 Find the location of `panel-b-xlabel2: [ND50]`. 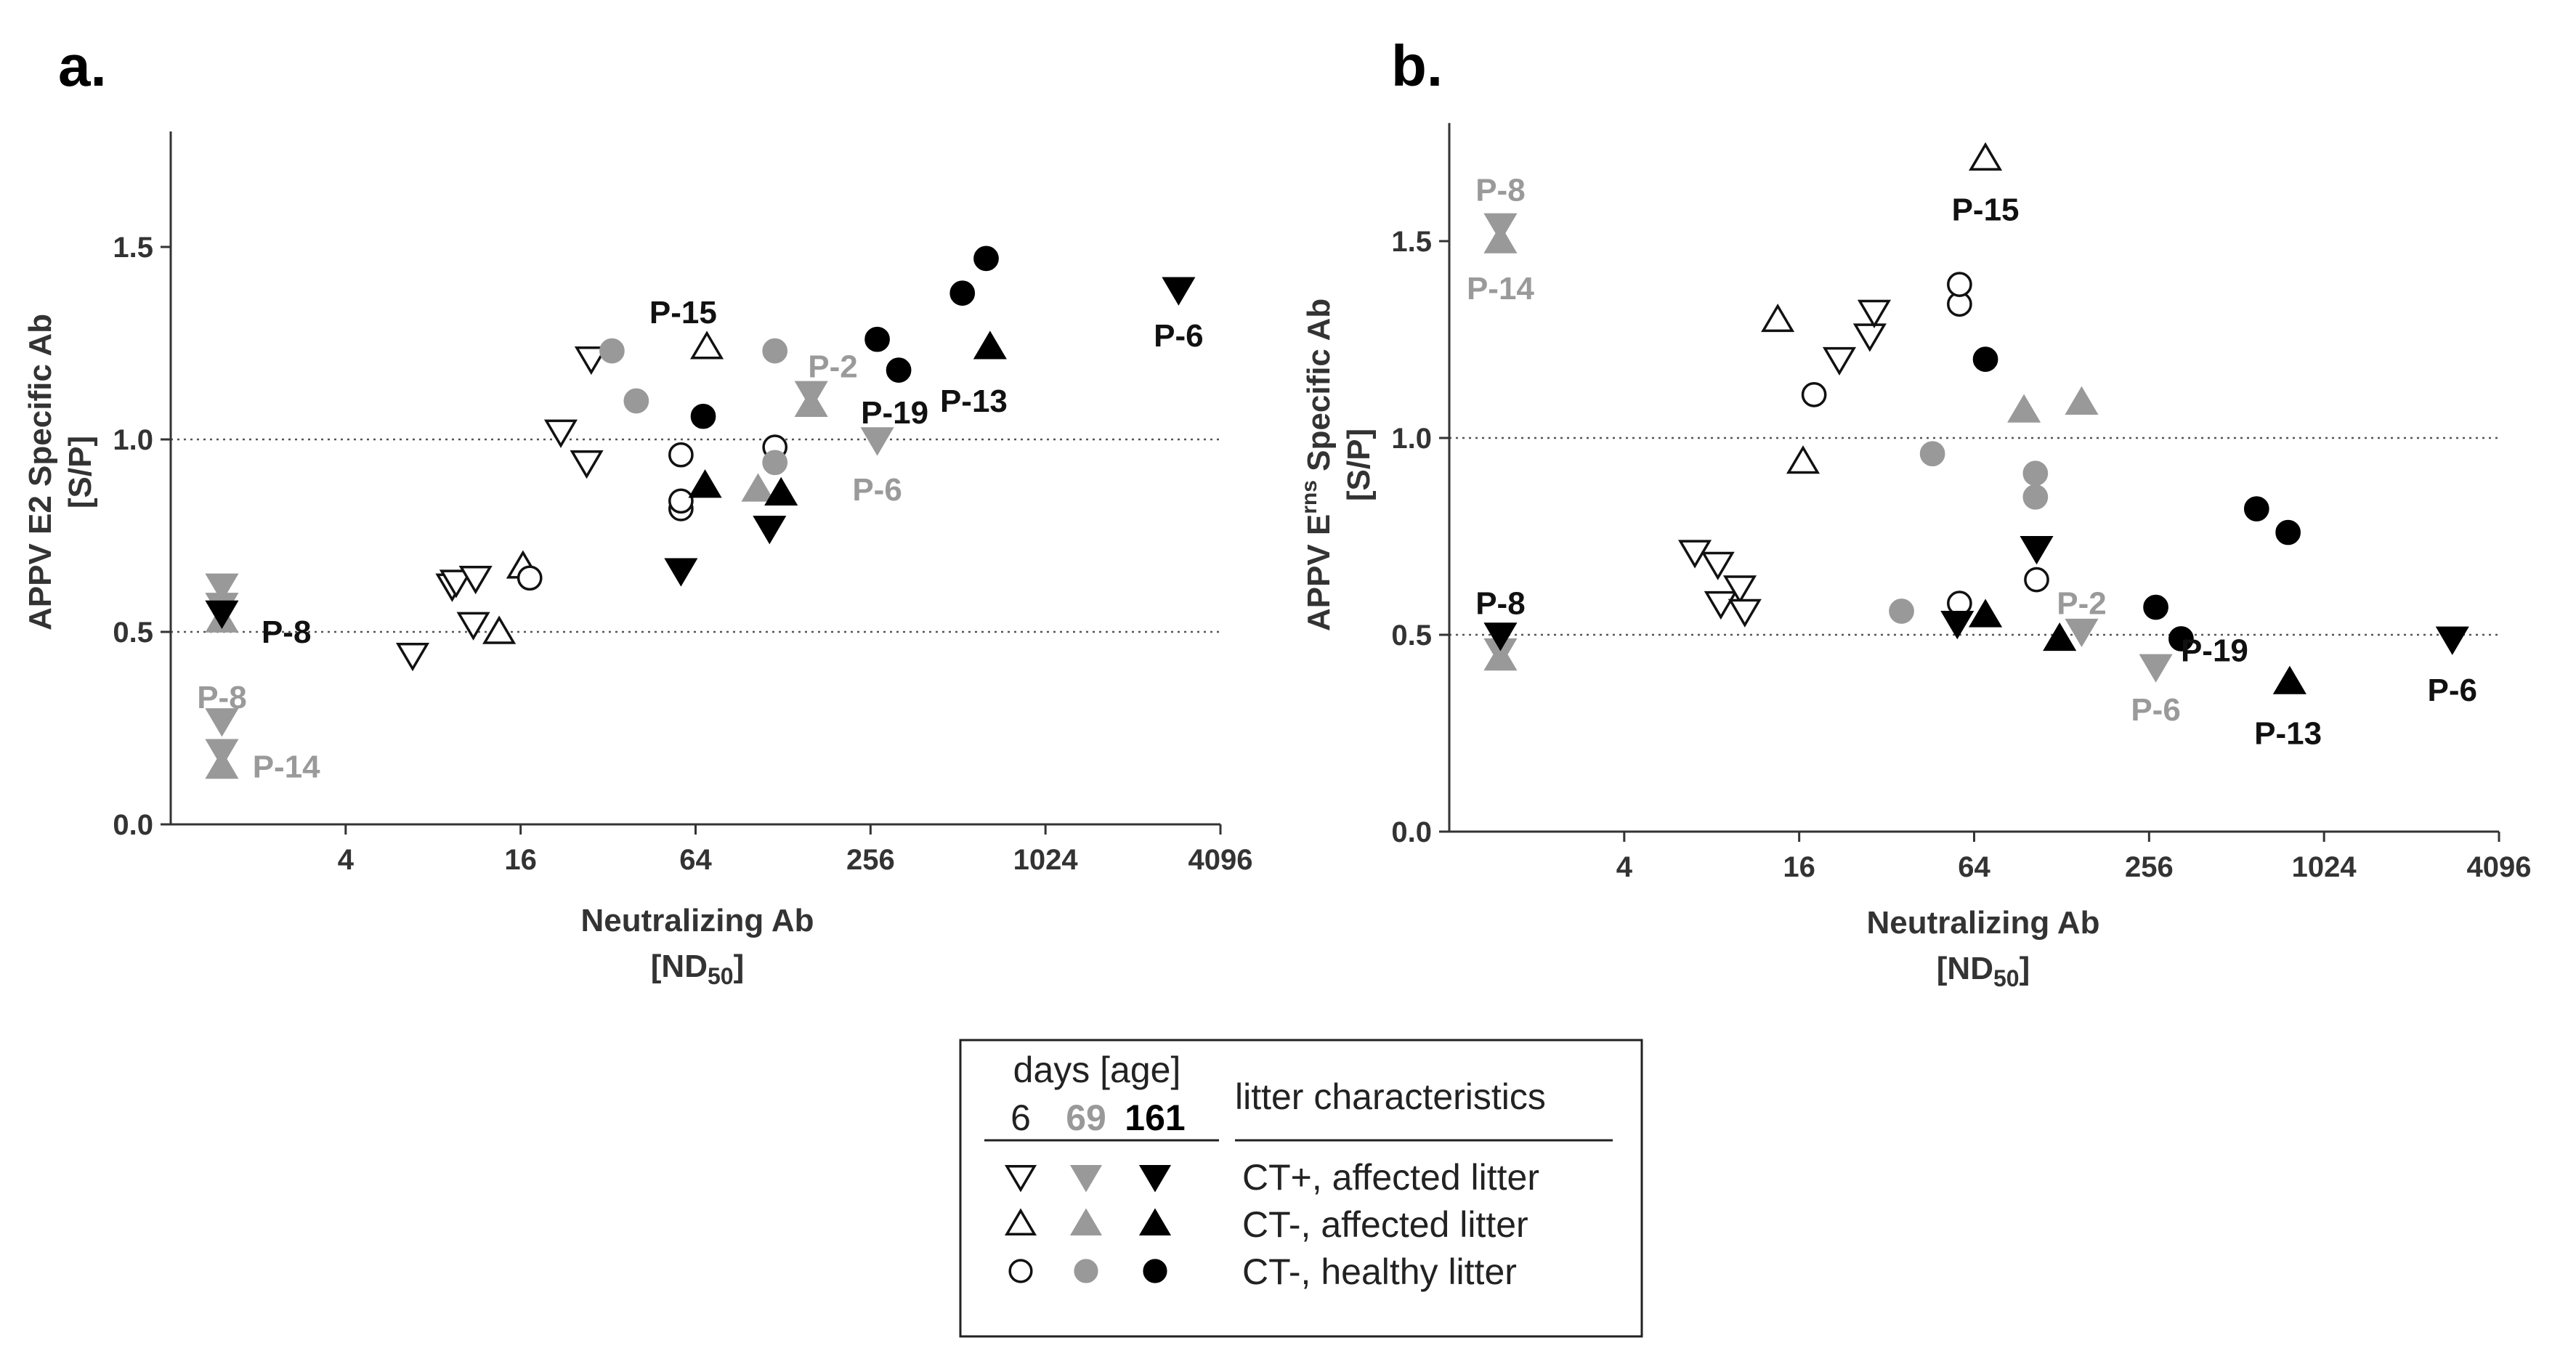

panel-b-xlabel2: [ND50] is located at coordinates (1983, 971).